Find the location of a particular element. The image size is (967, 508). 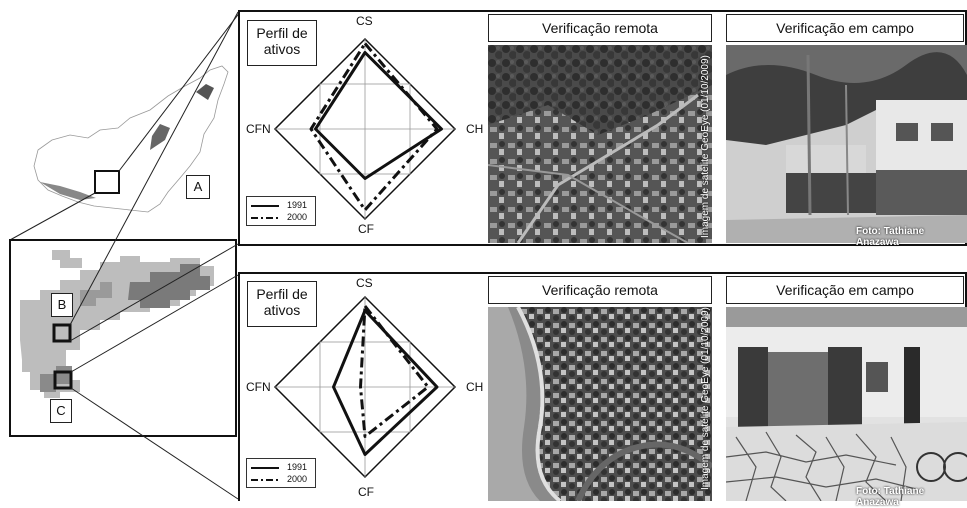

field-photo-c is located at coordinates (846, 404).